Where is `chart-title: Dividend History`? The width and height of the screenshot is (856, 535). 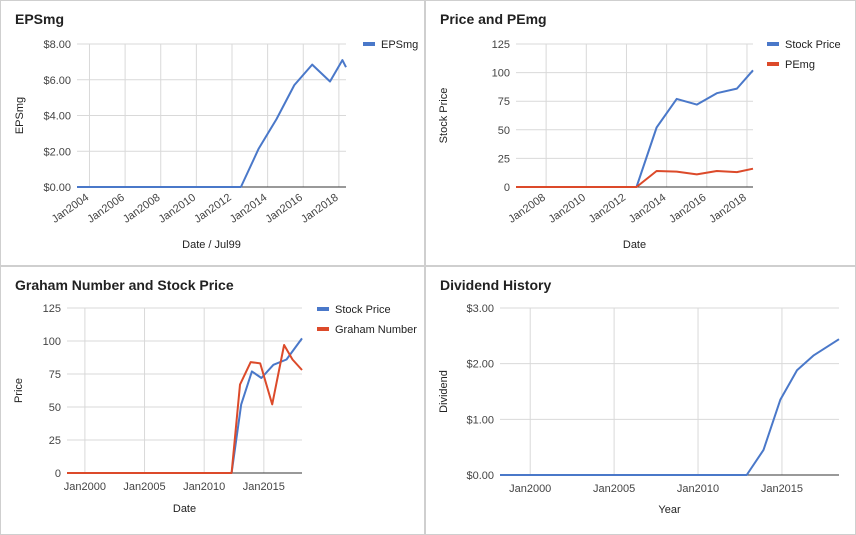 chart-title: Dividend History is located at coordinates (496, 285).